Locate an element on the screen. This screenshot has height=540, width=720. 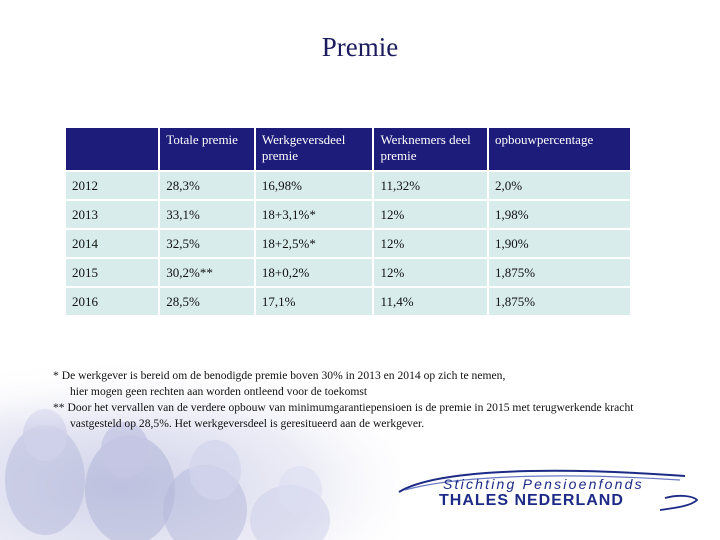
table-cell: 18+0,2% is located at coordinates (314, 272).